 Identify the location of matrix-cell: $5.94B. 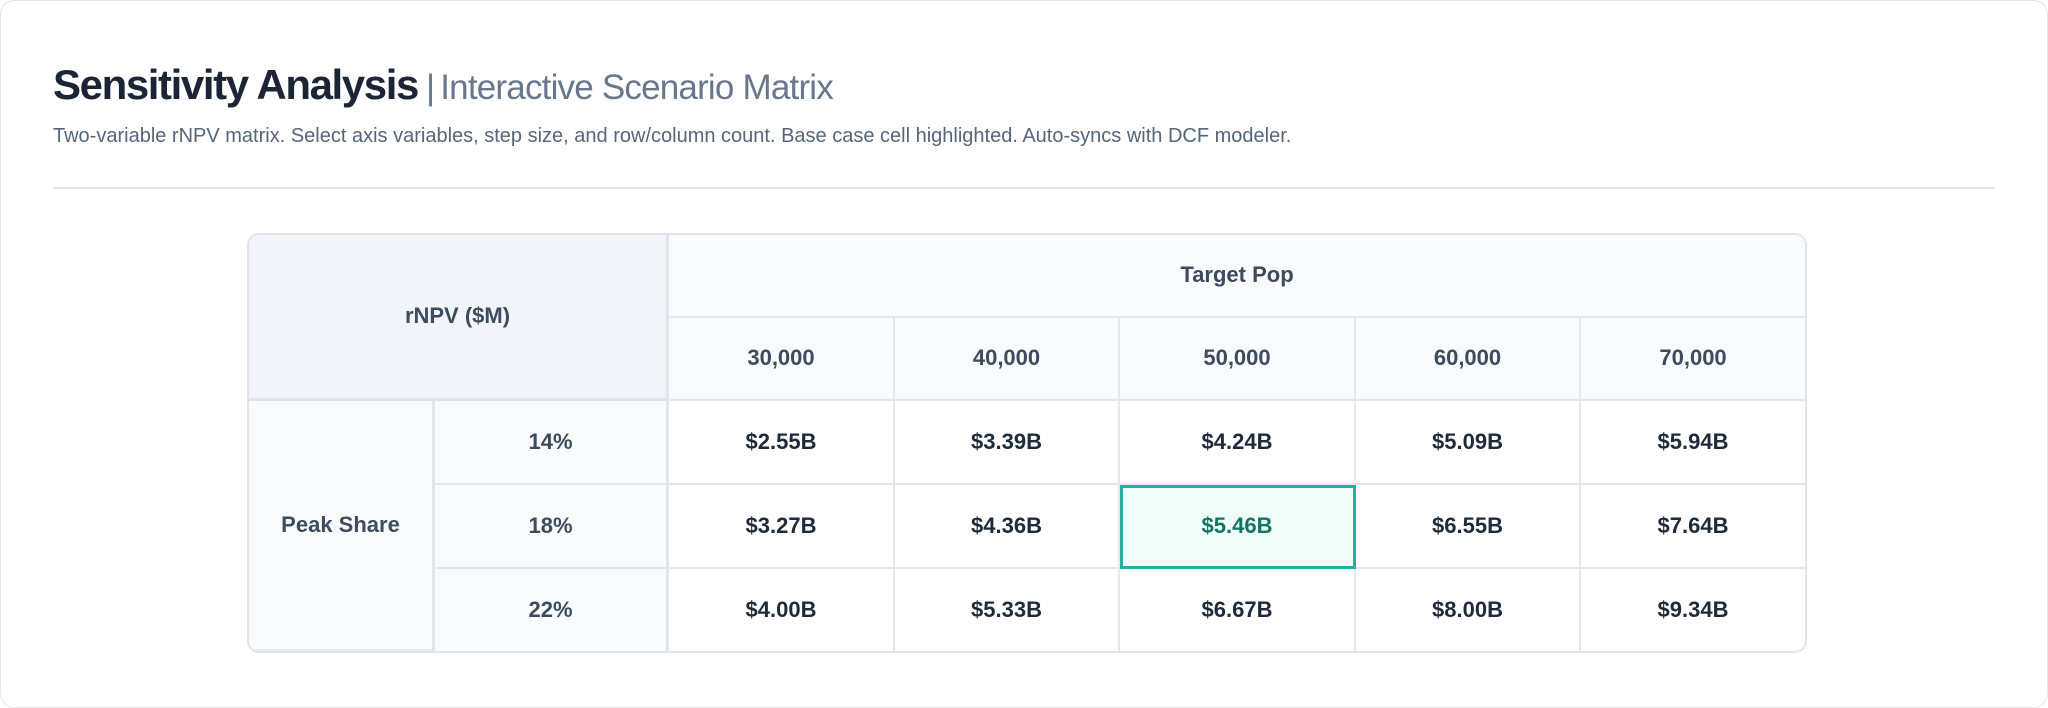
(1693, 442).